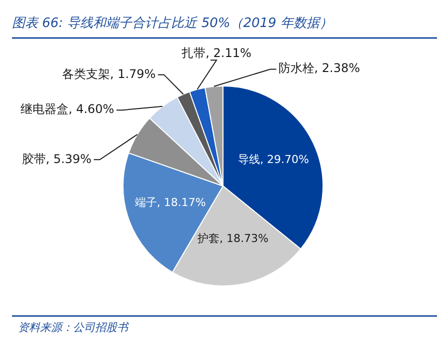 The image size is (440, 346). What do you see at coordinates (172, 23) in the screenshot?
I see `title: 图表 66: 导线和端子合计占比近 50%（2019 年数据）` at bounding box center [172, 23].